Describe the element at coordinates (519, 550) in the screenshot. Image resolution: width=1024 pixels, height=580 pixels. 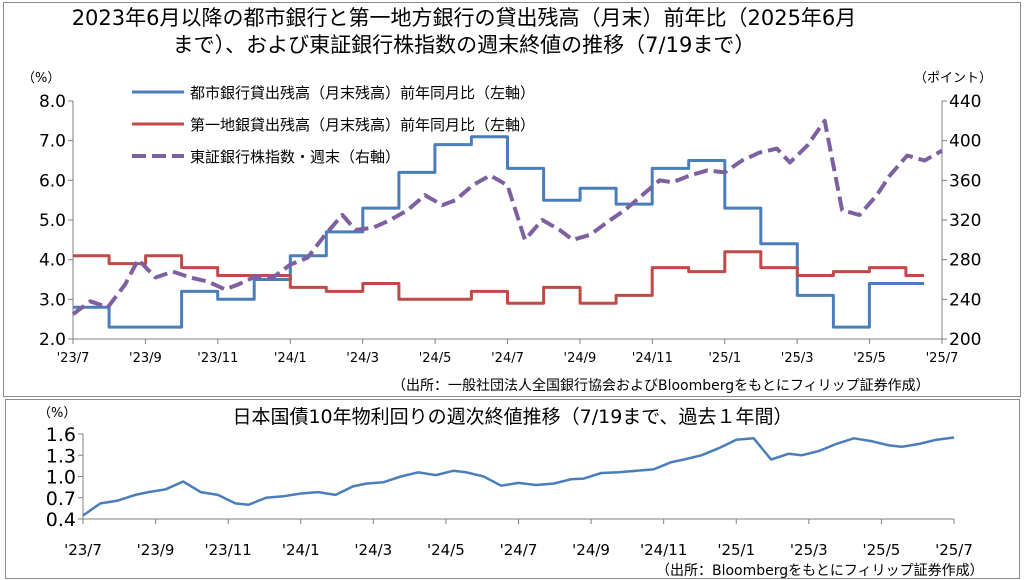
I see `bottom-x-tick-label: '24/7` at that location.